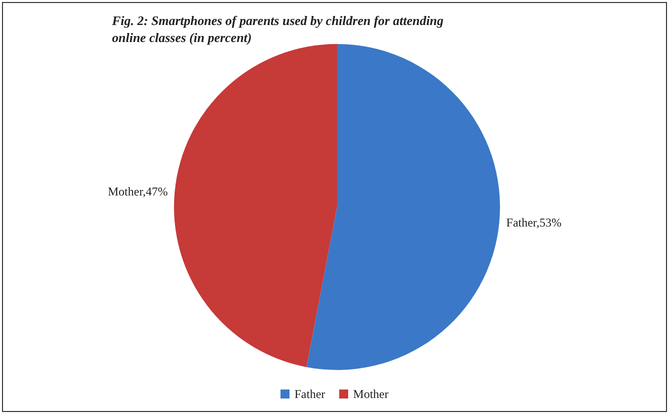 The width and height of the screenshot is (671, 416). I want to click on legend-label: Father, so click(310, 394).